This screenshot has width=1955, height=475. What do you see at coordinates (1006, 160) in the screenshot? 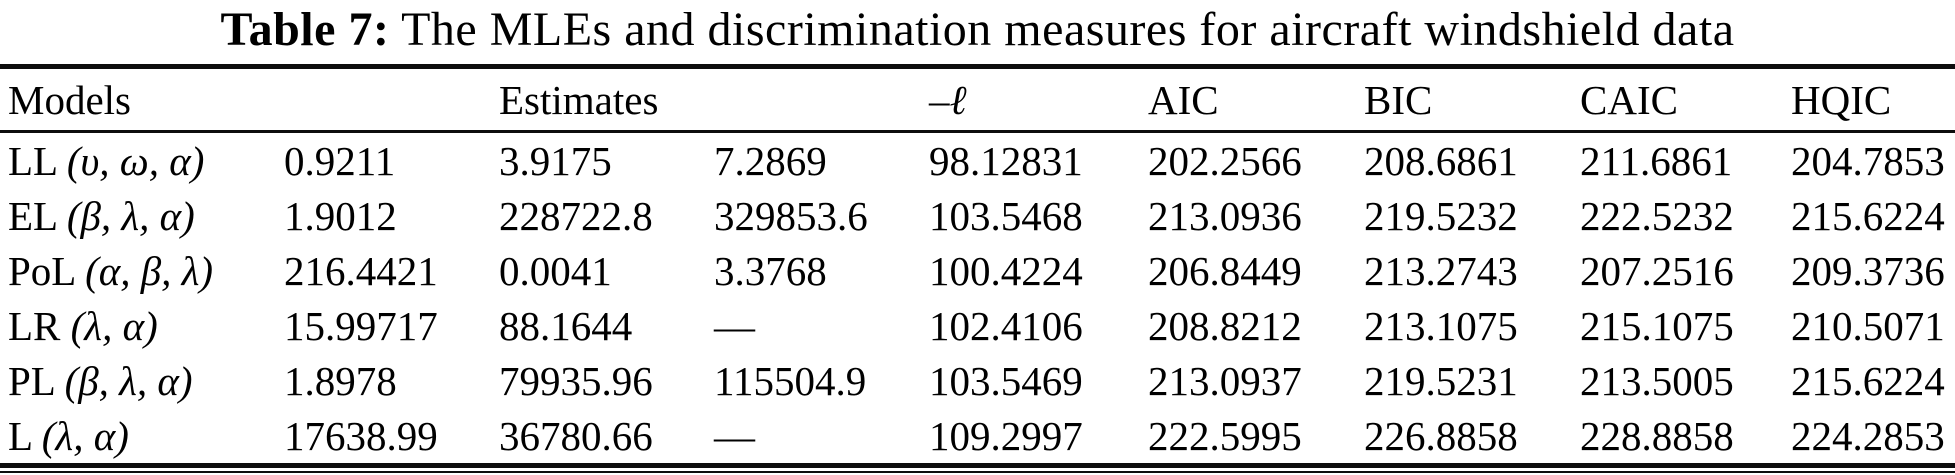
I see `negative-loglik-cell: 98.12831` at bounding box center [1006, 160].